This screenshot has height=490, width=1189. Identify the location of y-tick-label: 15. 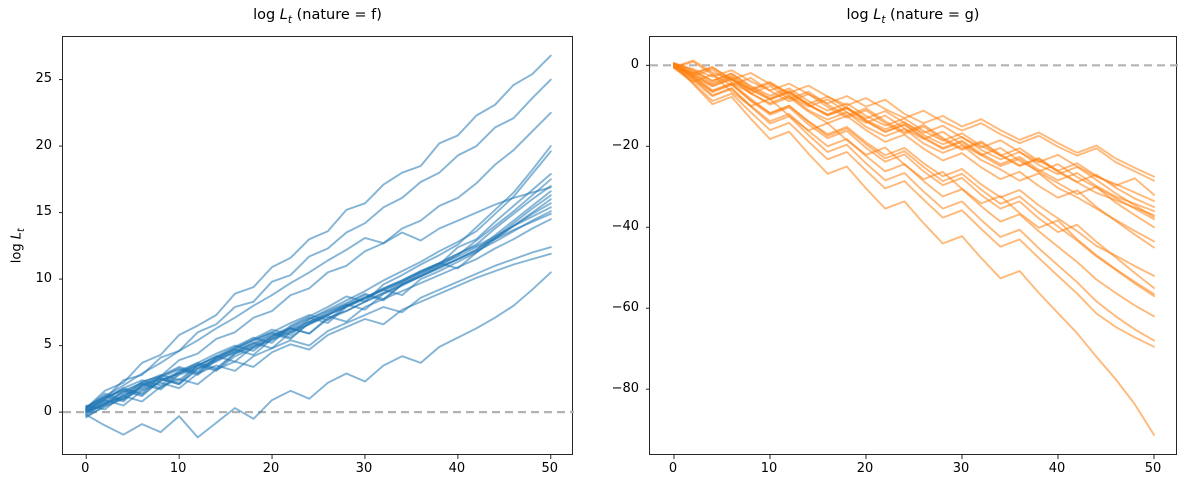
(43, 212).